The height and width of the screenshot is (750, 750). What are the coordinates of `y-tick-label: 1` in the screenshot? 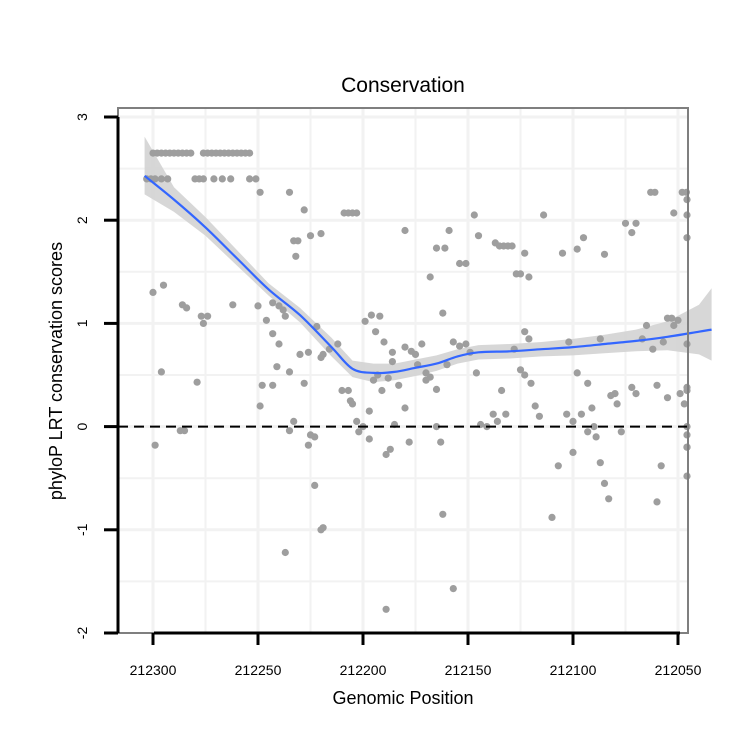 It's located at (82, 323).